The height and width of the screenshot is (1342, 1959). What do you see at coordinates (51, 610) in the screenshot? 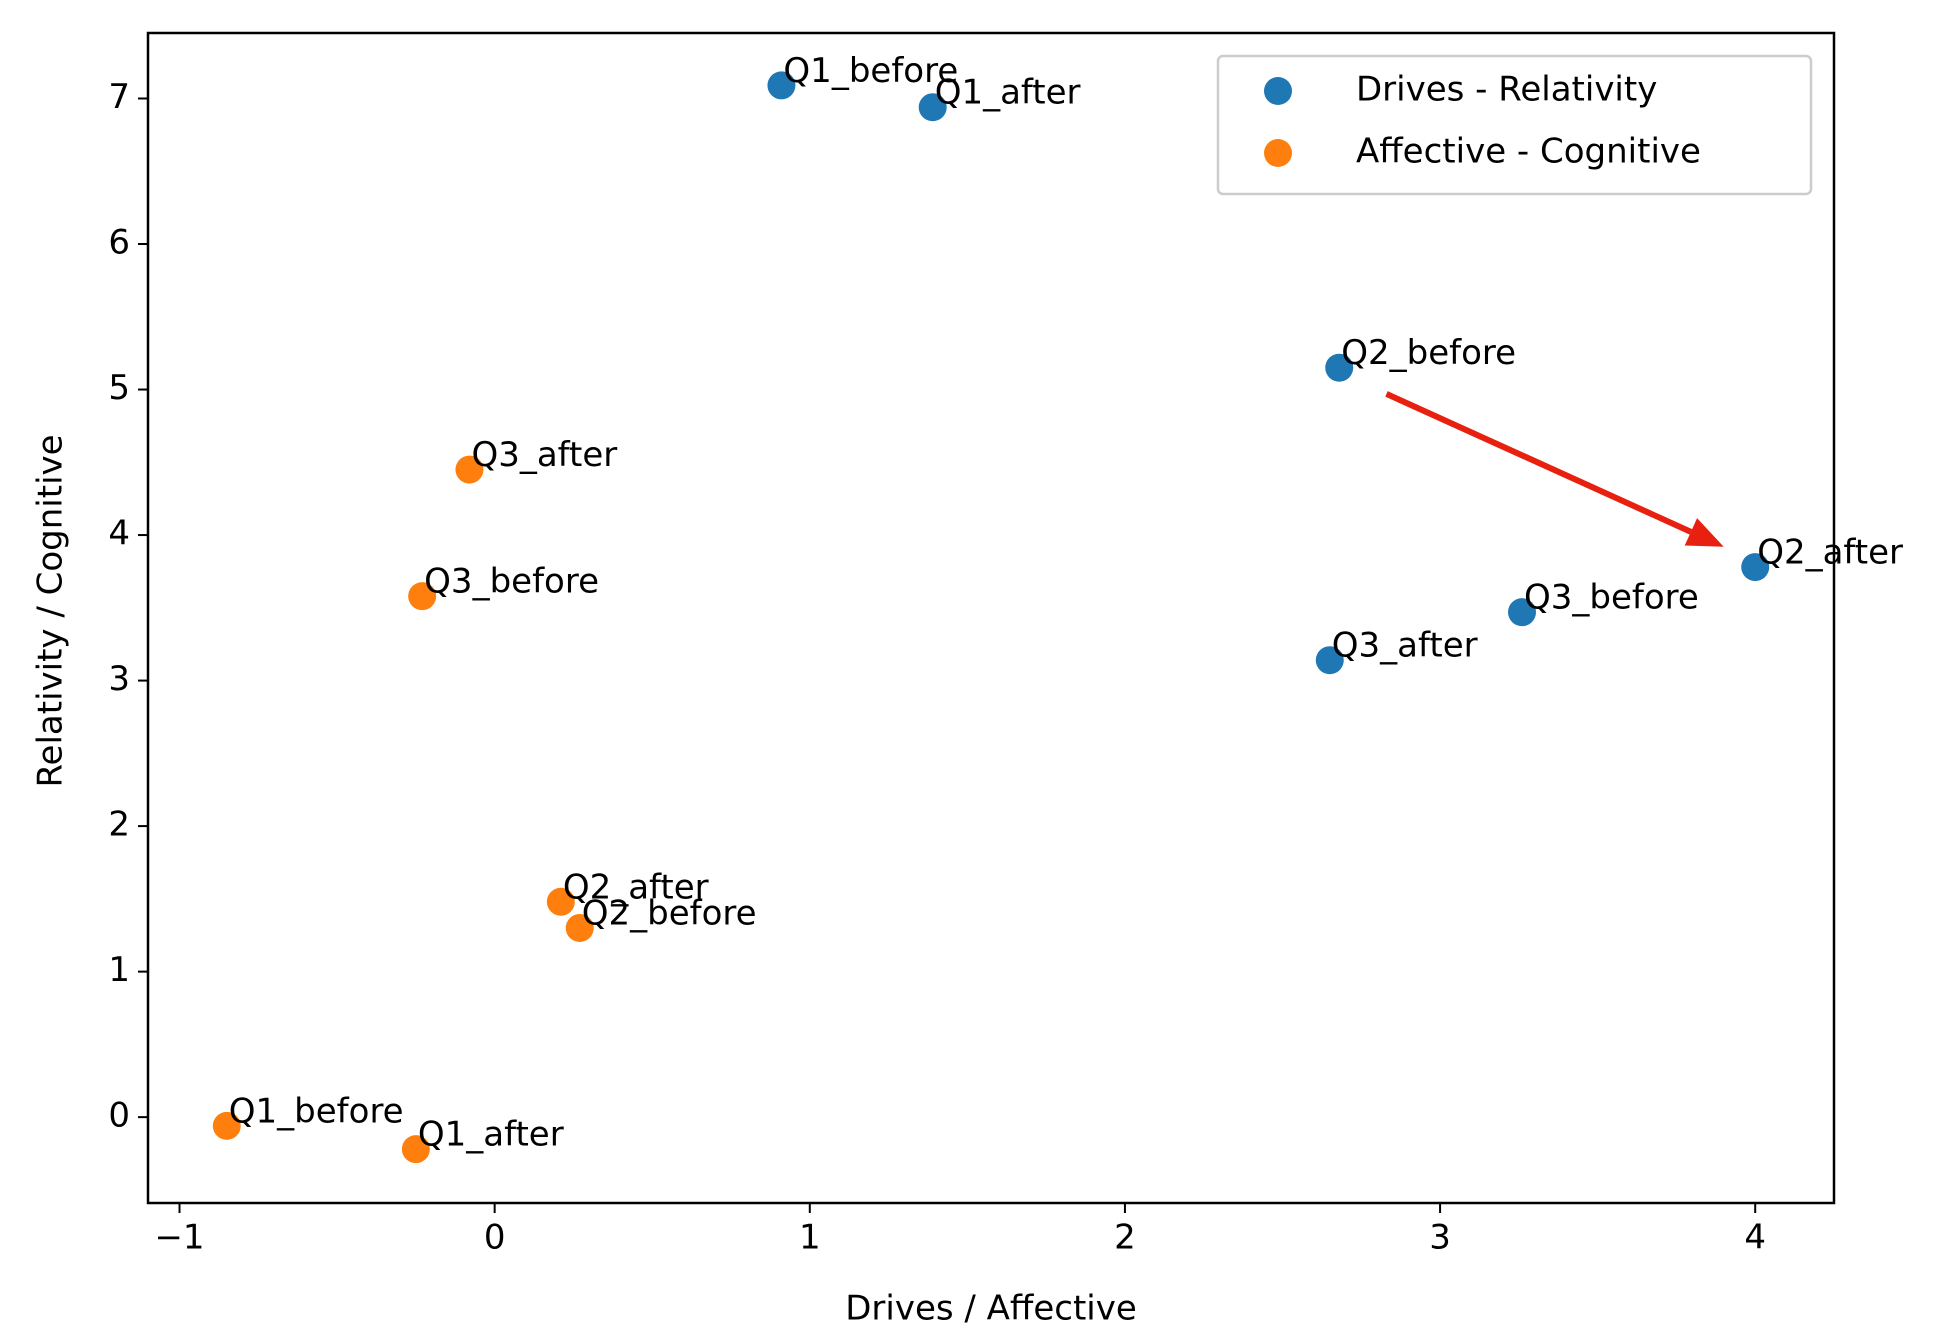
I see `y-axis-label: Relativity / Cognitive` at bounding box center [51, 610].